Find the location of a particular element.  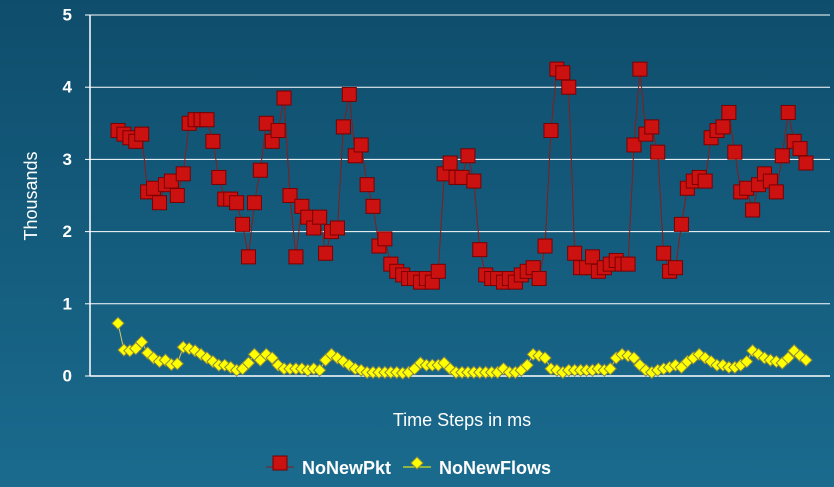

legend: NoNewPkt NoNewFlows is located at coordinates (408, 466).